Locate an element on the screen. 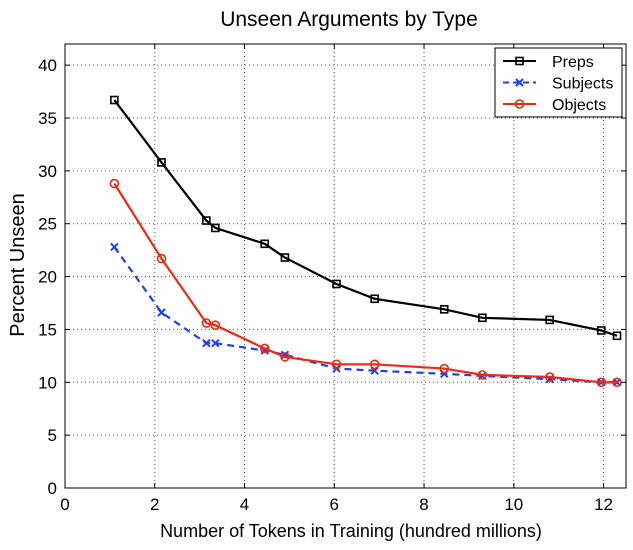 The image size is (633, 550). y-axis-label: Percent Unseen is located at coordinates (18, 264).